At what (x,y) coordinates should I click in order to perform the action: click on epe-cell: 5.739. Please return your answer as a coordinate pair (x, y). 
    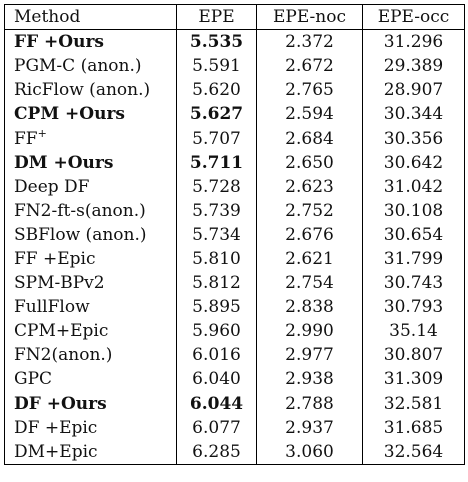
    Looking at the image, I should click on (216, 210).